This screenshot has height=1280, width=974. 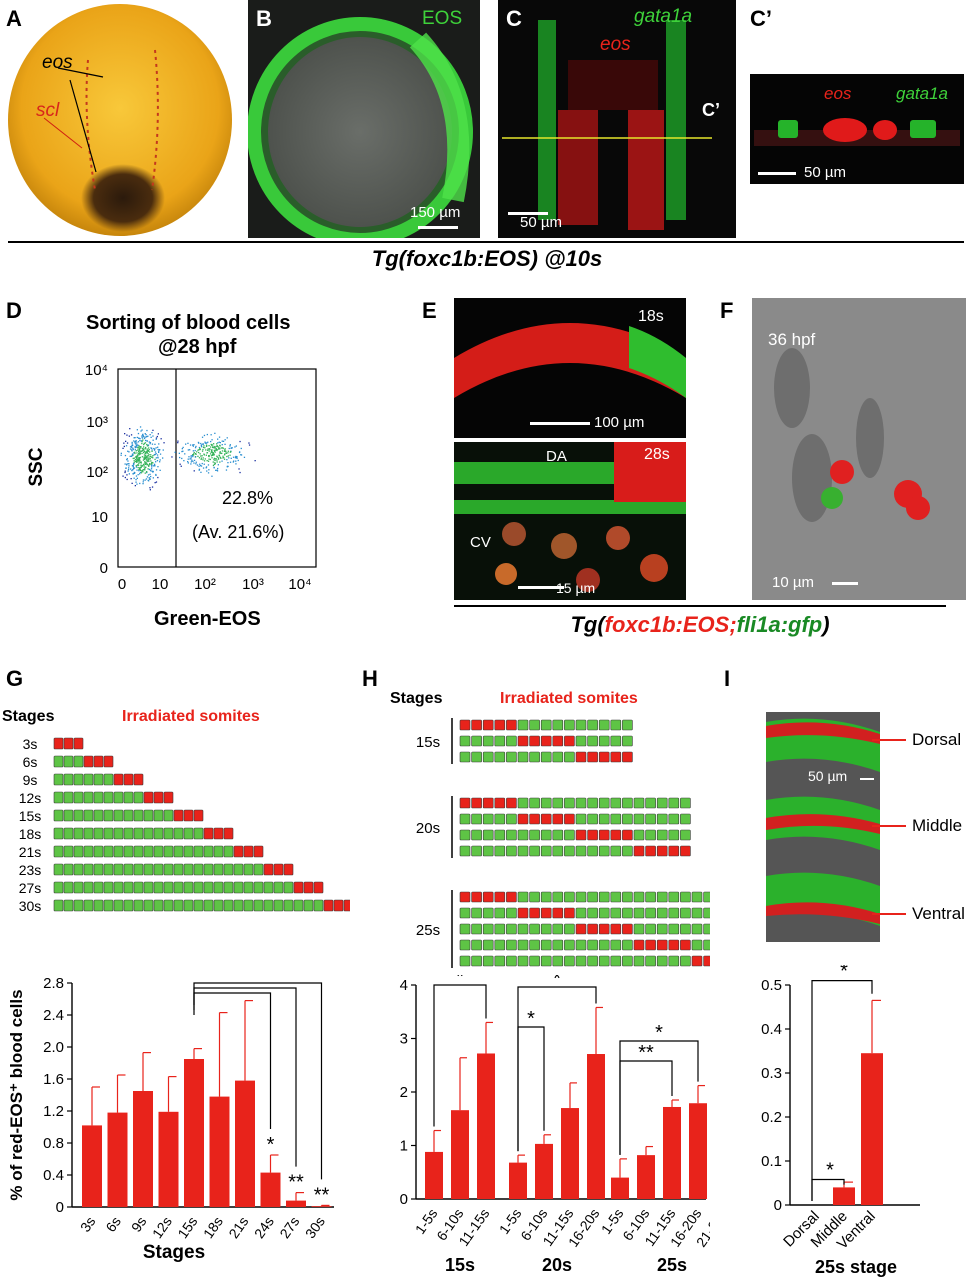 I want to click on d-ytick: 10², so click(x=97, y=472).